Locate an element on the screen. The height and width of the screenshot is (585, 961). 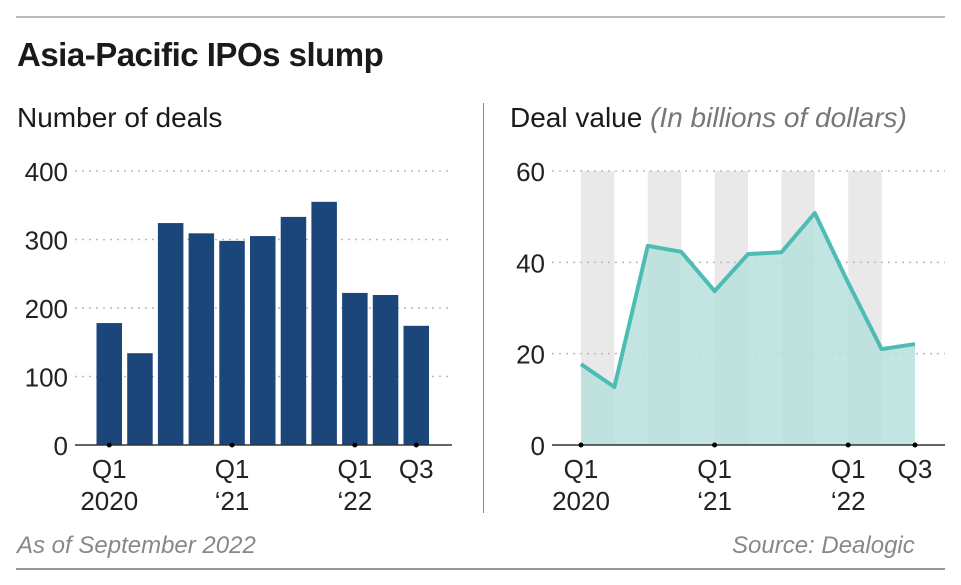
y-tick-label: 40 is located at coordinates (530, 263).